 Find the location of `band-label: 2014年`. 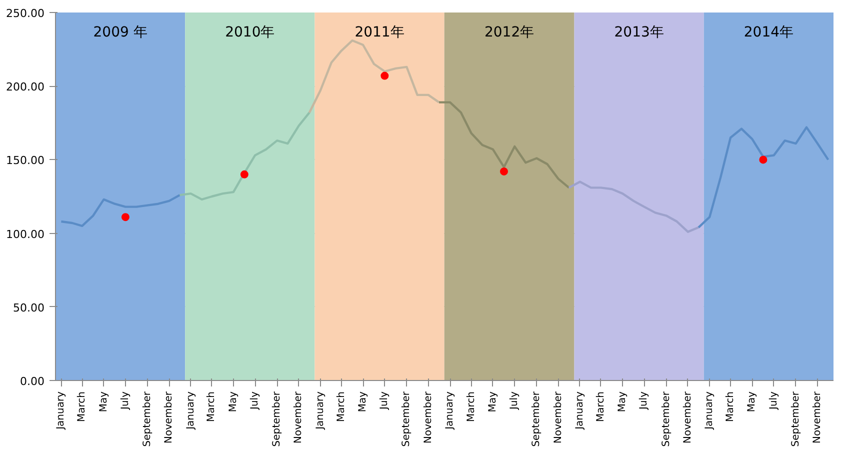

band-label: 2014年 is located at coordinates (769, 32).